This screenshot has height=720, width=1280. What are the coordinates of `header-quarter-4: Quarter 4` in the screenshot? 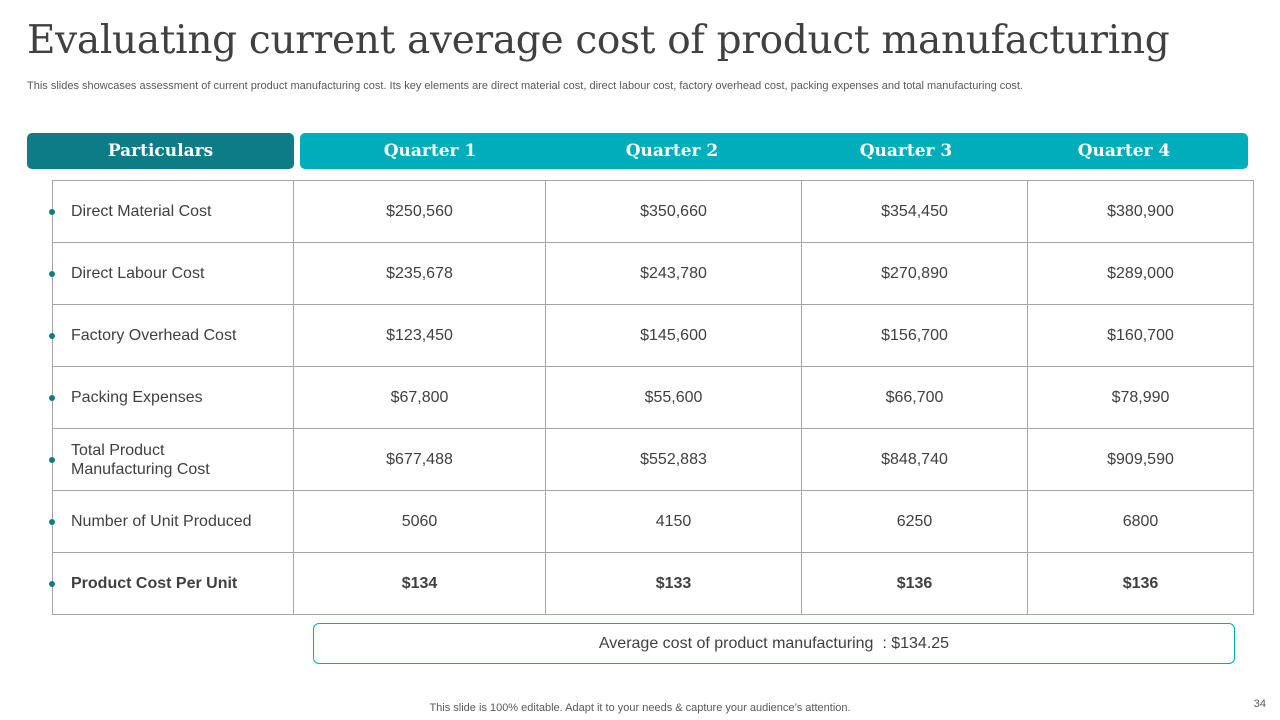 It's located at (1124, 151).